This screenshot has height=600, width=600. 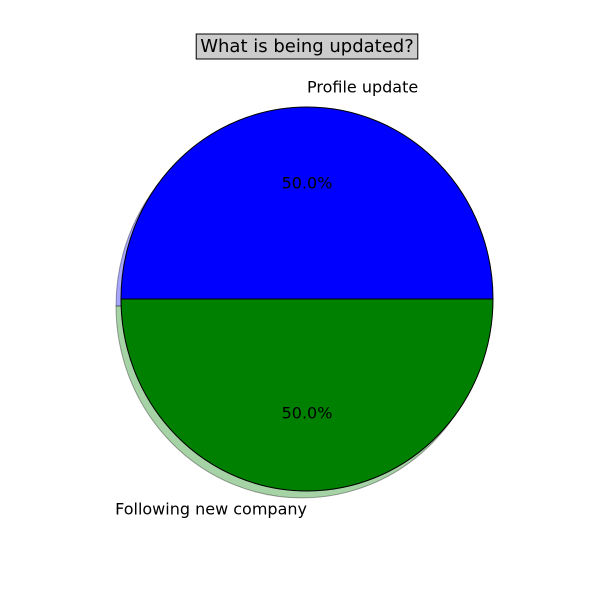 What do you see at coordinates (307, 413) in the screenshot?
I see `slice-percent-label-following-new-company: 50.0%` at bounding box center [307, 413].